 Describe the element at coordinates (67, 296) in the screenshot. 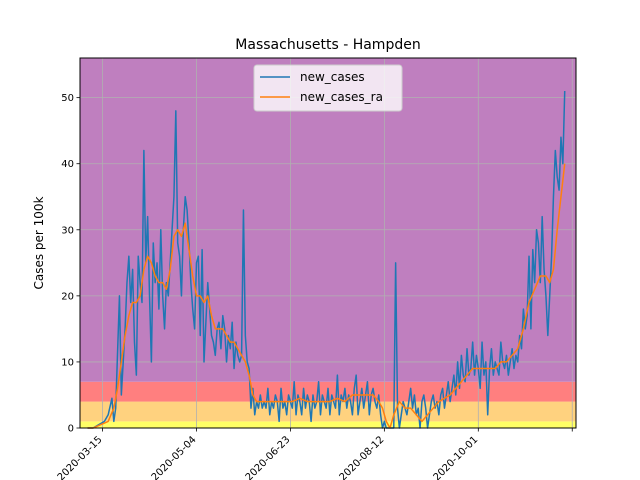

I see `y-tick-label: 20` at that location.